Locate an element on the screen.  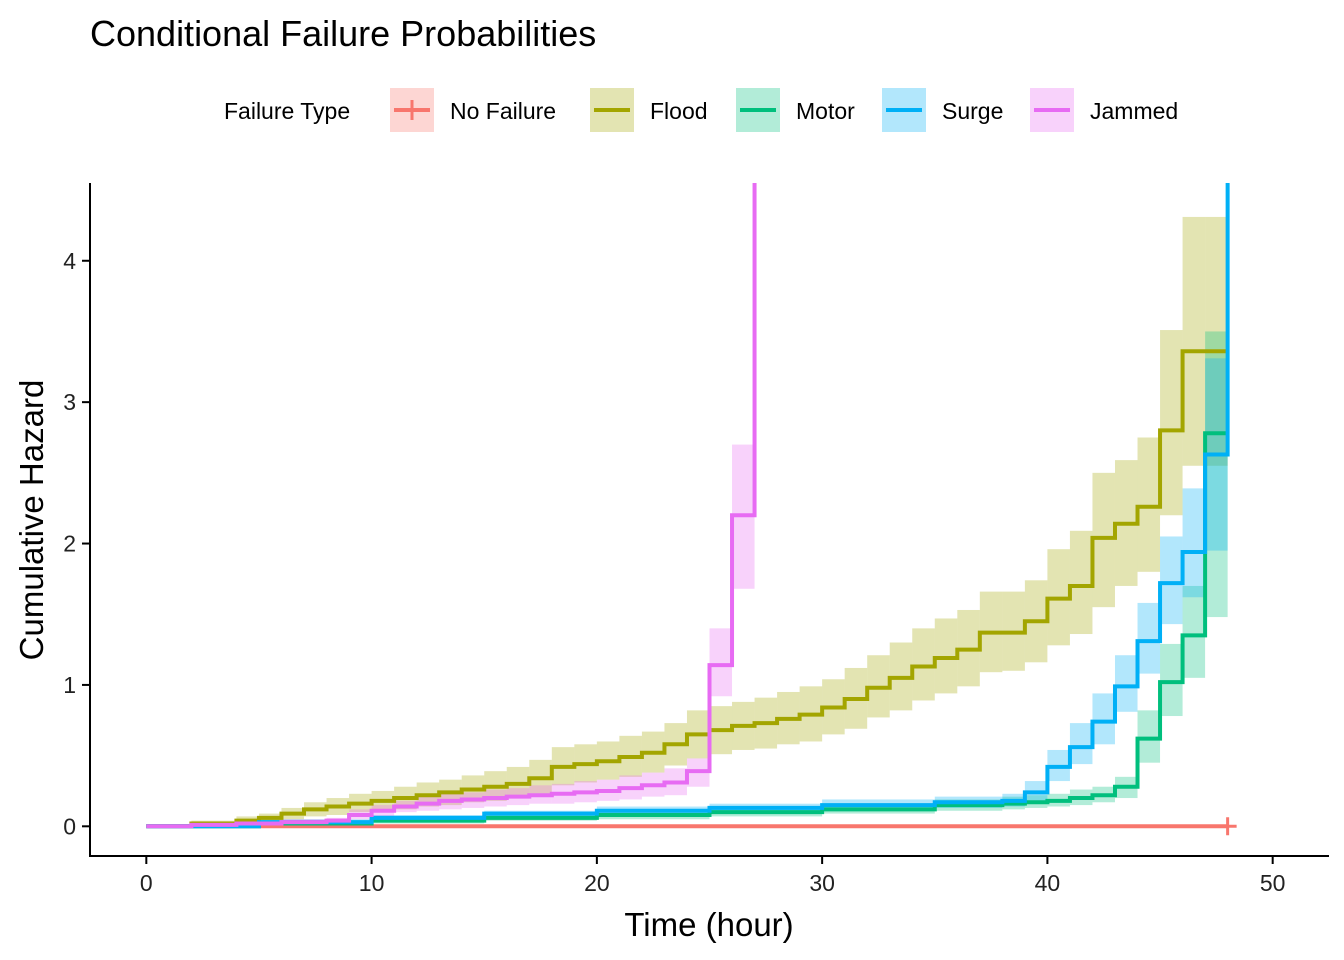
no-failure-censor-mark is located at coordinates (1227, 826).